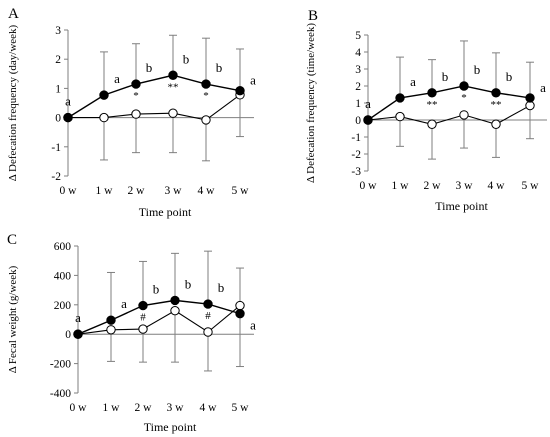  Describe the element at coordinates (358, 104) in the screenshot. I see `y-tick-label: 1` at that location.